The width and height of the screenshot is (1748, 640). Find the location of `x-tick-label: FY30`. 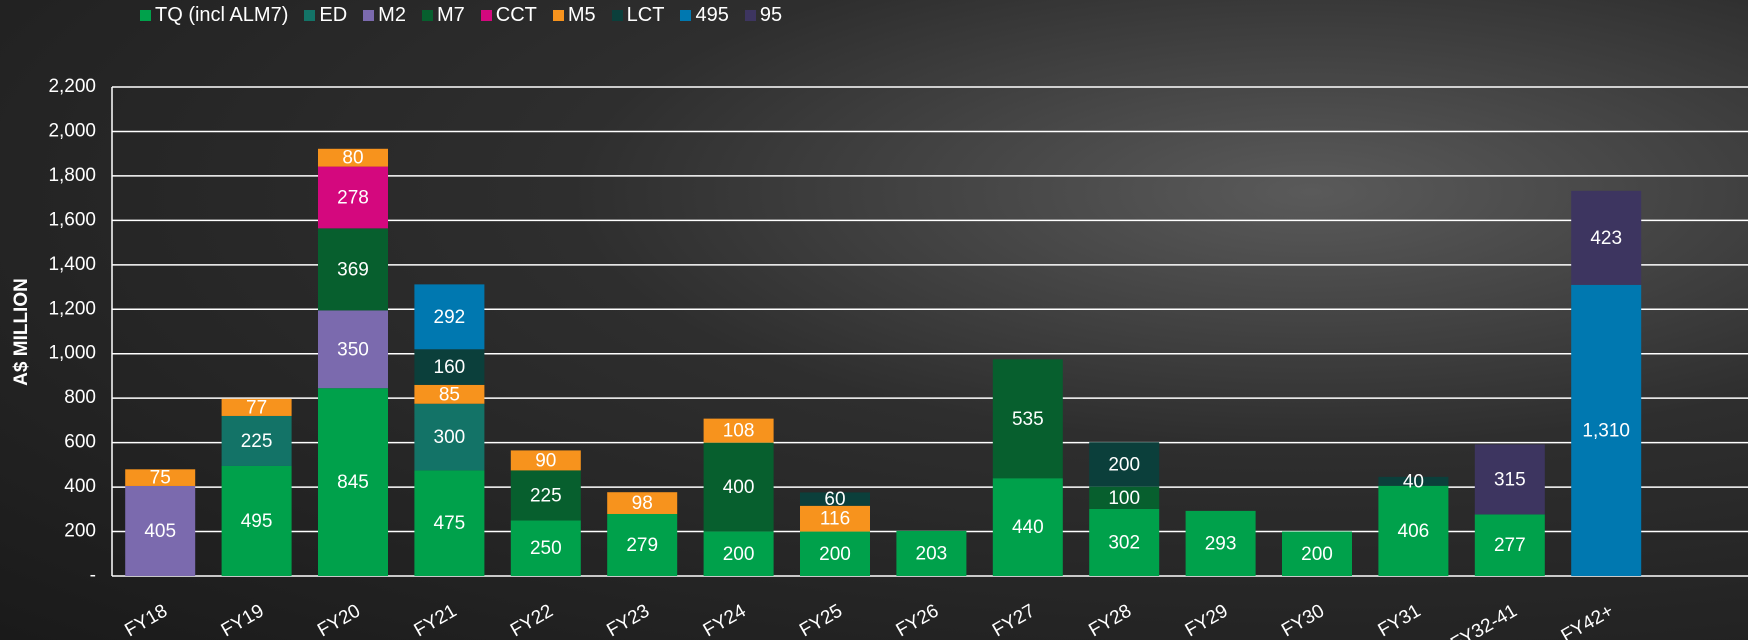

x-tick-label: FY30 is located at coordinates (1303, 620).